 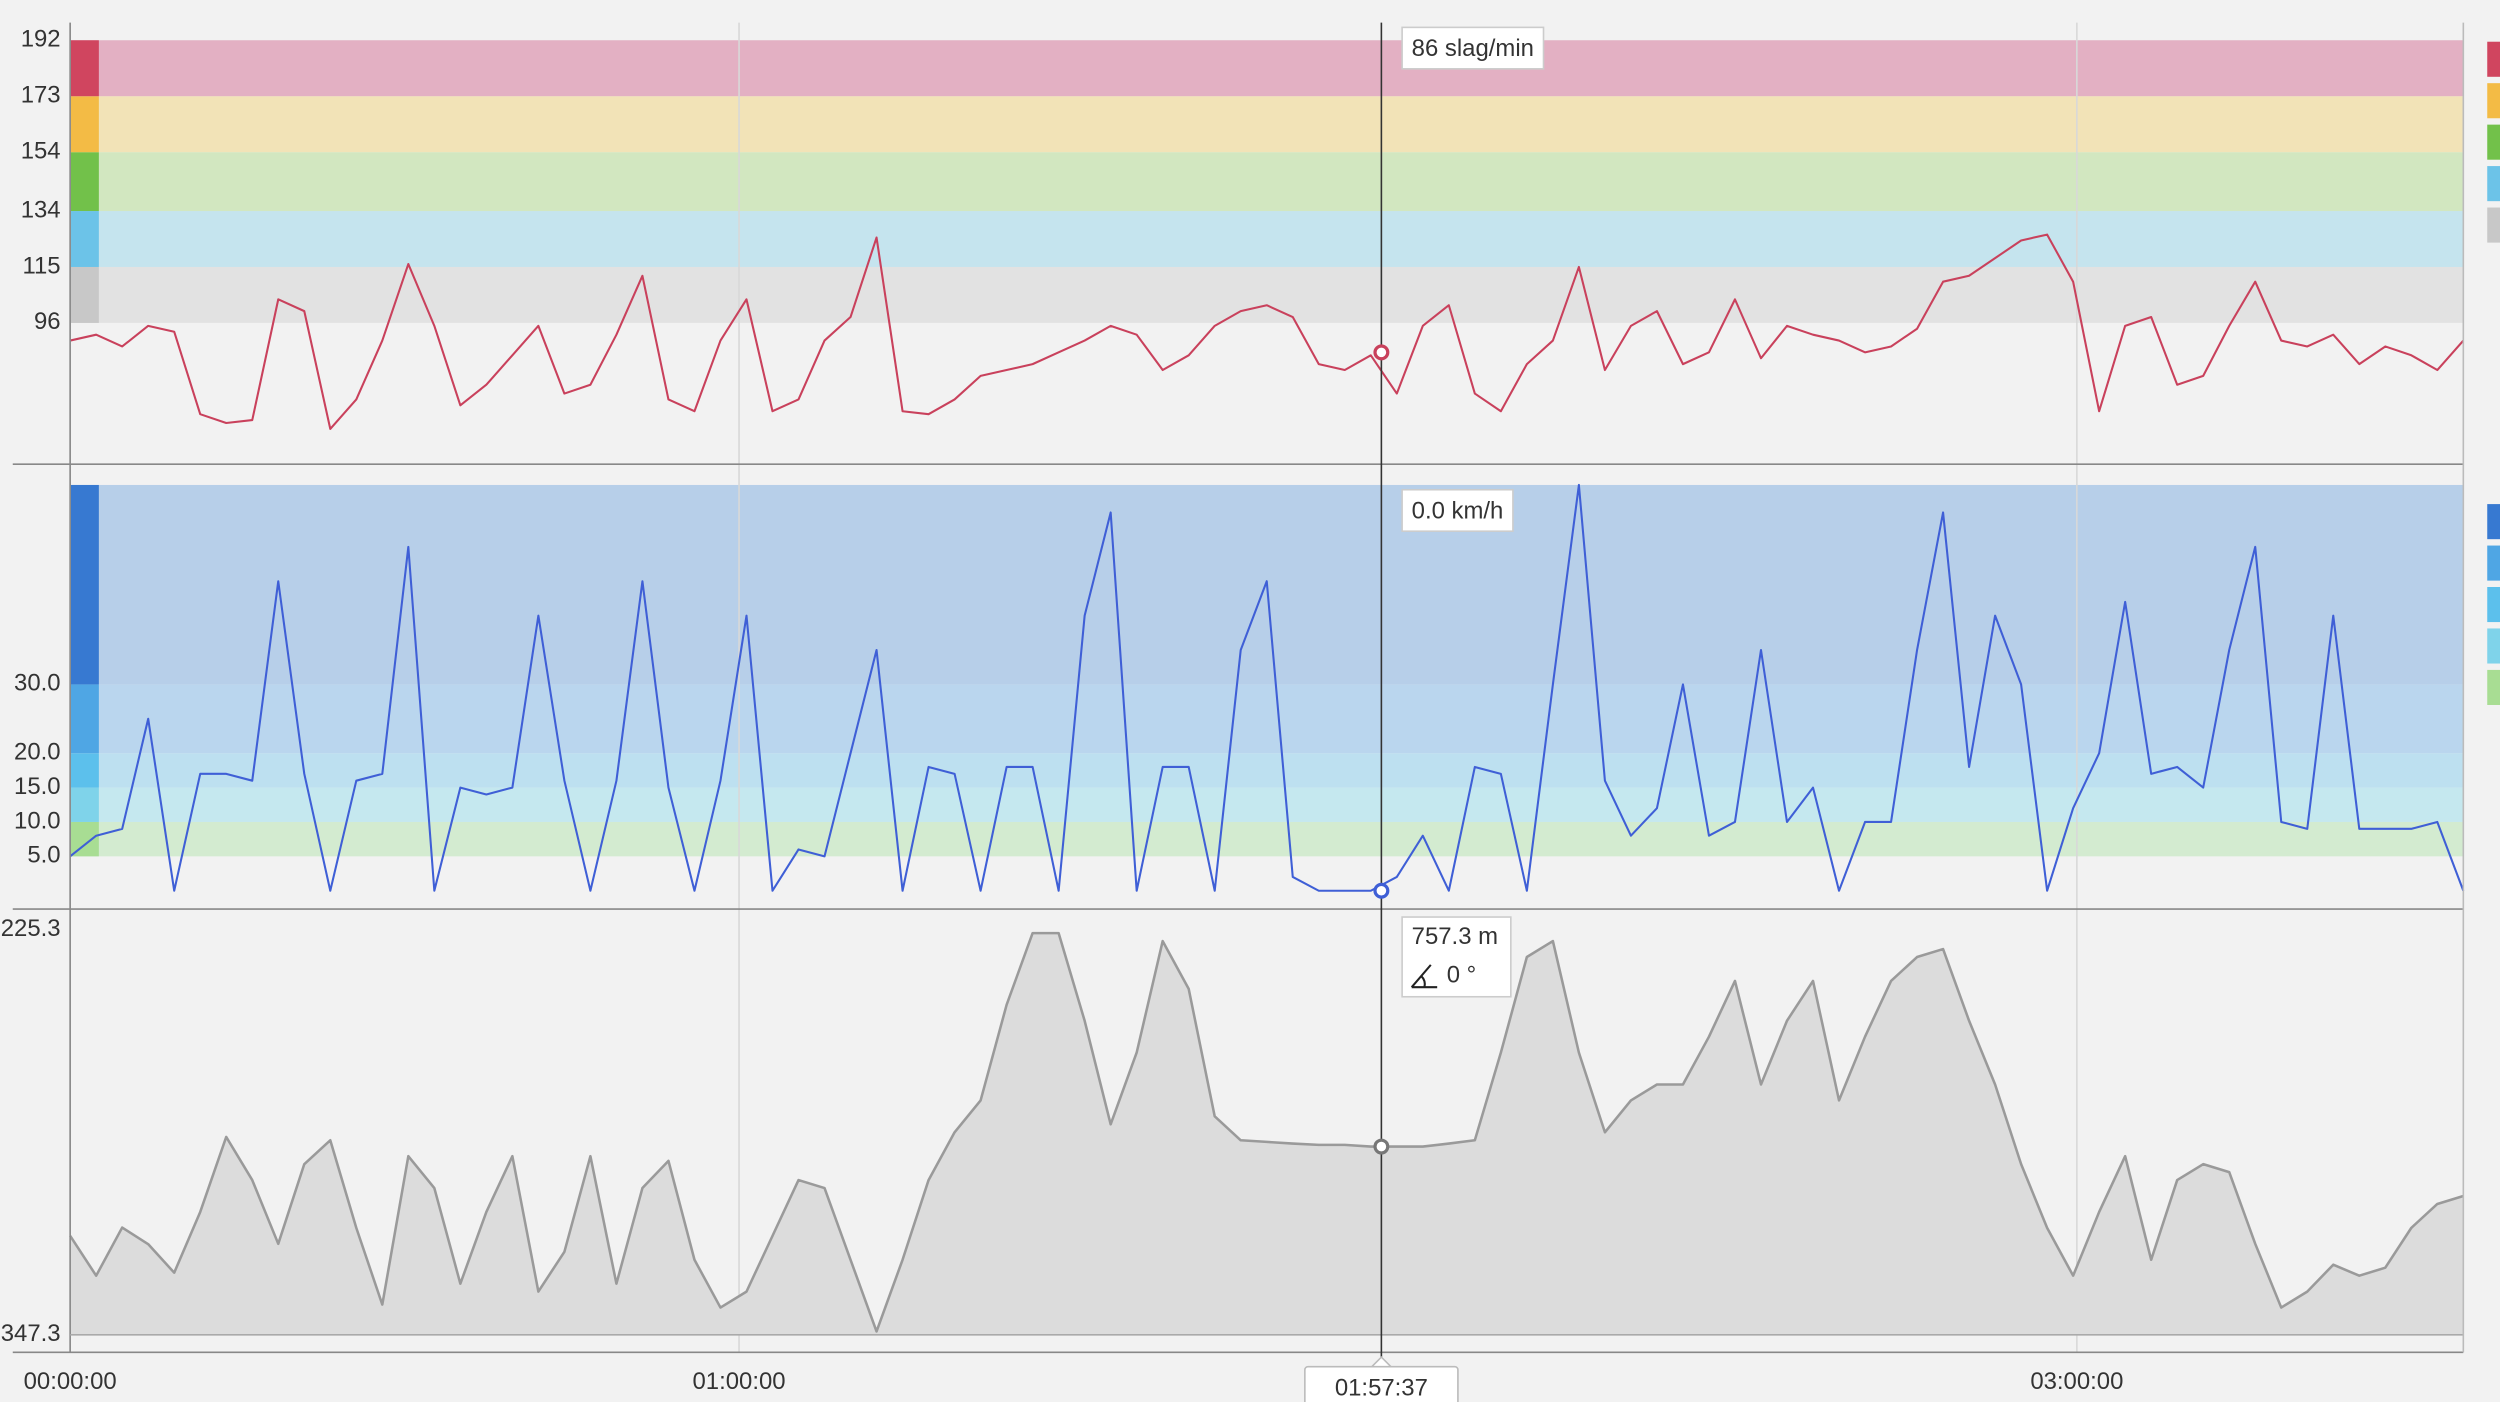 What do you see at coordinates (41, 265) in the screenshot?
I see `y-tick-label: 115` at bounding box center [41, 265].